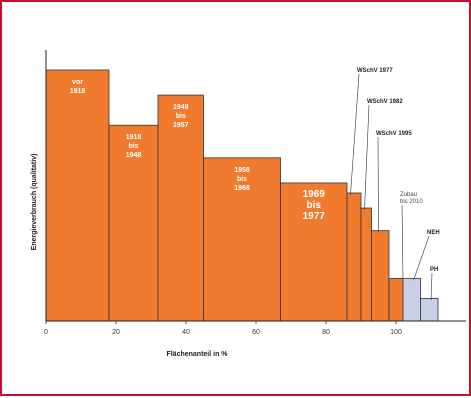  I want to click on bar-5-label: 1977, so click(314, 216).